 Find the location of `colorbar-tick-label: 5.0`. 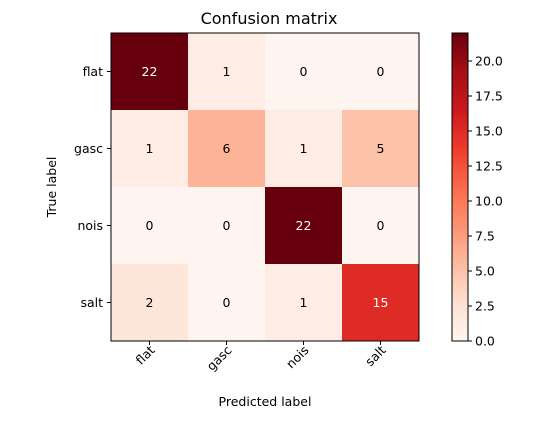

colorbar-tick-label: 5.0 is located at coordinates (485, 271).